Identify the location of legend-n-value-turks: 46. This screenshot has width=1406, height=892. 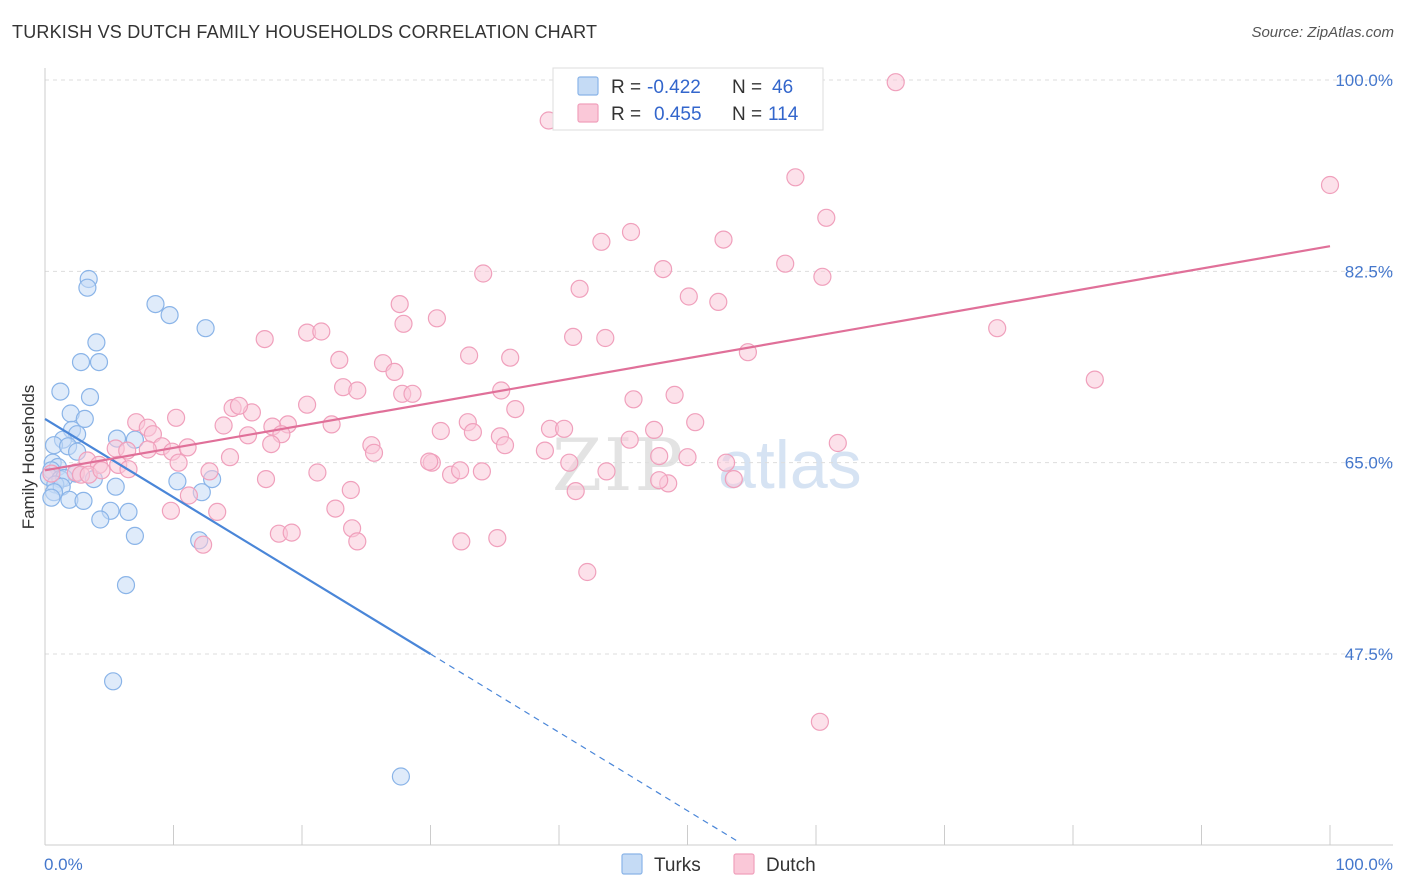
(782, 87).